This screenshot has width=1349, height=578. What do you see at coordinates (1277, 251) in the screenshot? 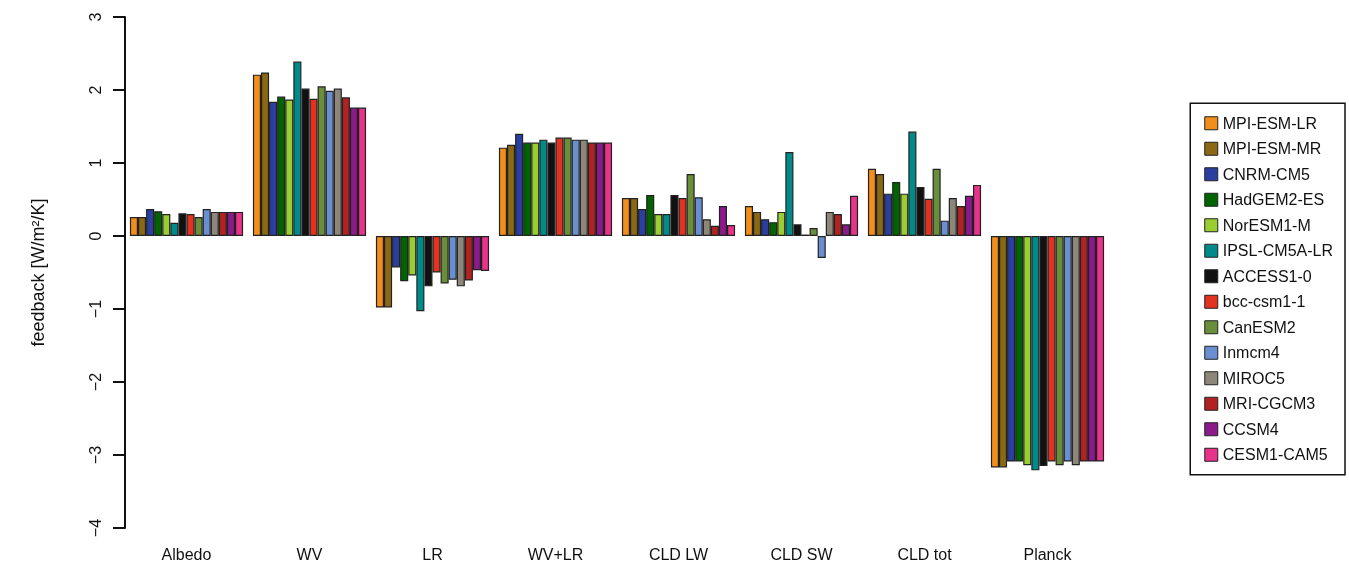
I see `legend-label: IPSL-CM5A-LR` at bounding box center [1277, 251].